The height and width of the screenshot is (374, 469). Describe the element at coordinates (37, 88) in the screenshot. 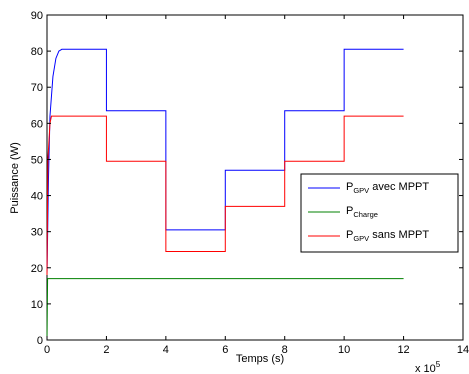

I see `y-tick-label: 70` at that location.